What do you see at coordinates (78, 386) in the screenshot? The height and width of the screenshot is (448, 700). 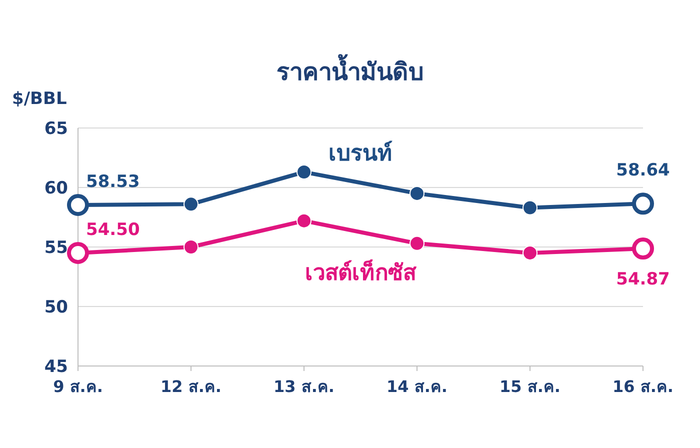 I see `x-tick-label: 9 ส.ค.` at bounding box center [78, 386].